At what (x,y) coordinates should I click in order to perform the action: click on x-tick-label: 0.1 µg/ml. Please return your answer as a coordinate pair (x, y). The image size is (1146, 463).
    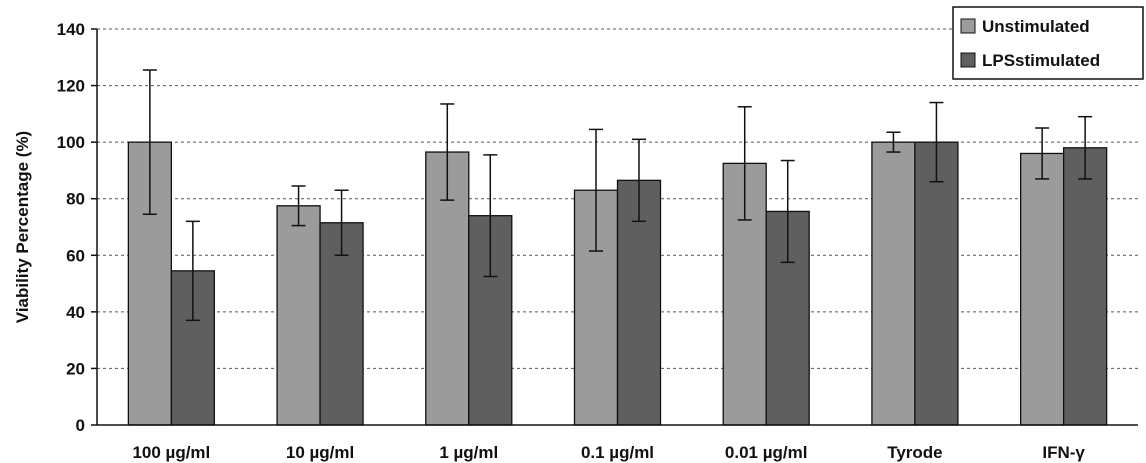
    Looking at the image, I should click on (617, 452).